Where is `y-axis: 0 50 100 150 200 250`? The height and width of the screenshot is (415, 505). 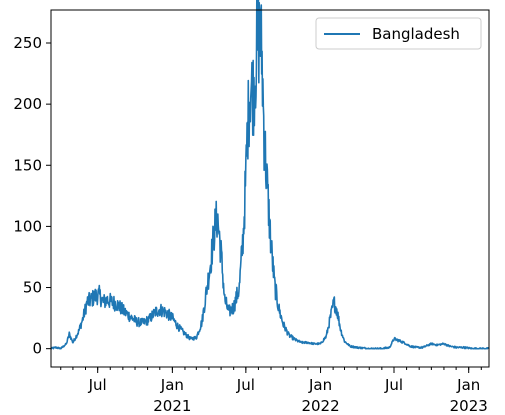 y-axis: 0 50 100 150 200 250 is located at coordinates (32, 196).